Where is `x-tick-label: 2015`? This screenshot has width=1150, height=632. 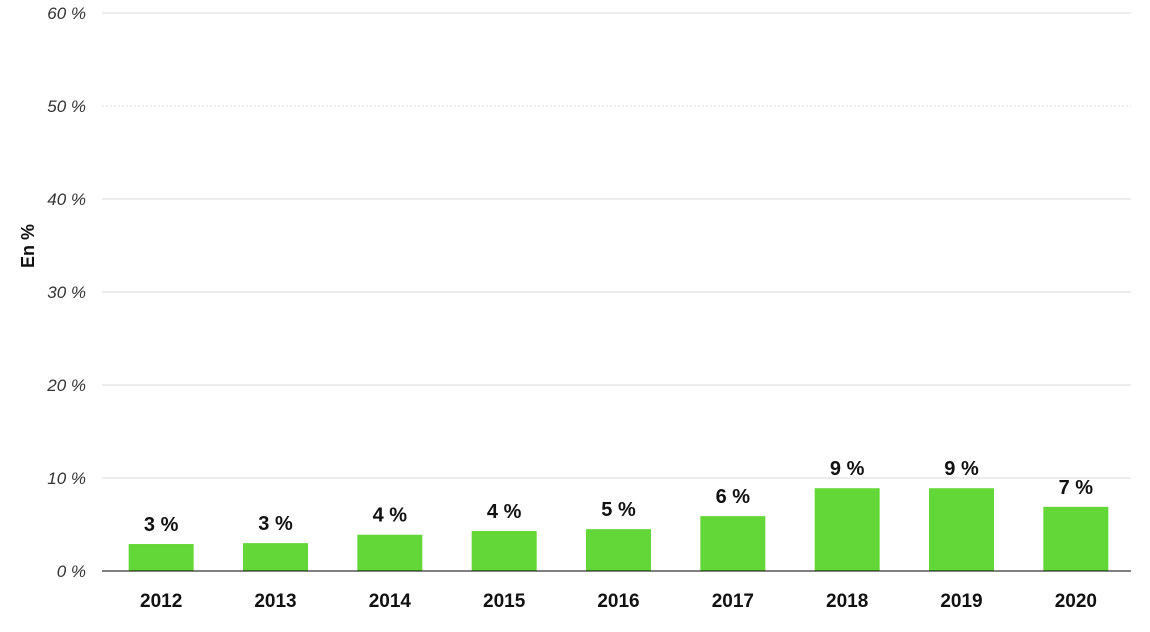
x-tick-label: 2015 is located at coordinates (504, 601).